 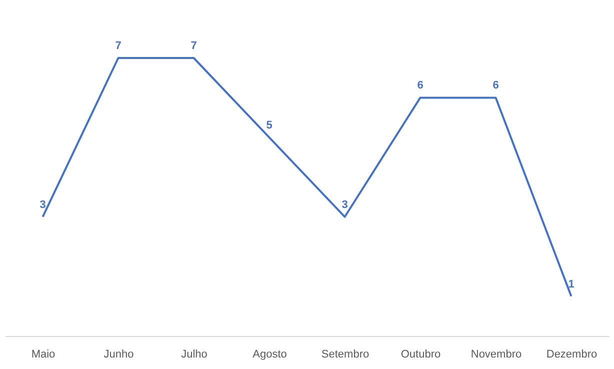 What do you see at coordinates (571, 284) in the screenshot?
I see `data-label: 1` at bounding box center [571, 284].